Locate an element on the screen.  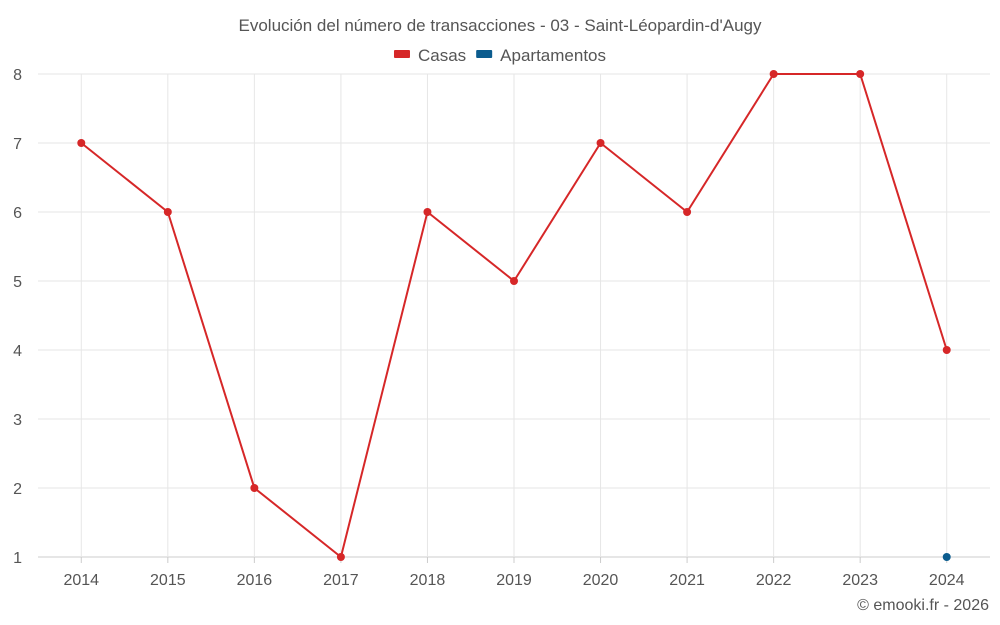
legend-label: Casas is located at coordinates (442, 55).